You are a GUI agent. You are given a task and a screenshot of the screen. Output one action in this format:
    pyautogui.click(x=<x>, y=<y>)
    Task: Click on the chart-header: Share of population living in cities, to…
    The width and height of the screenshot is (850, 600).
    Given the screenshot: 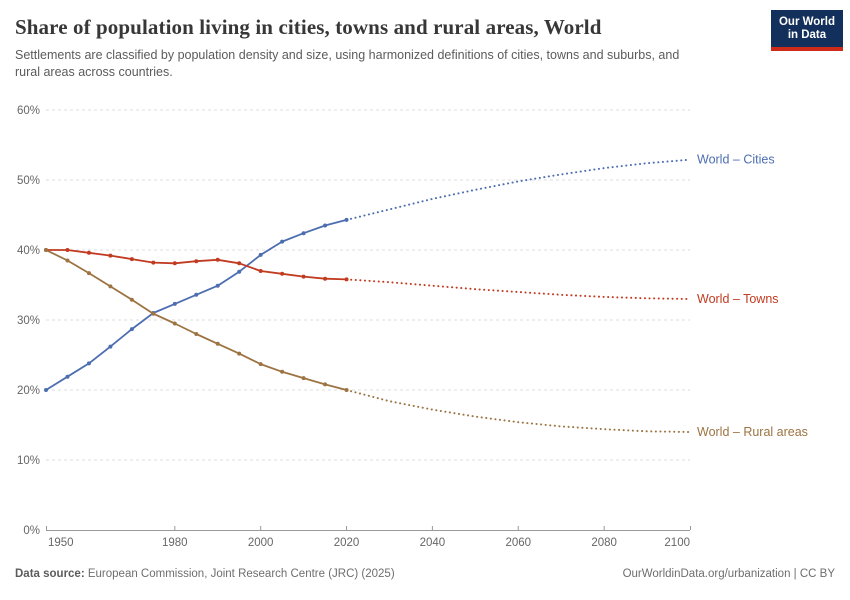 What is the action you would take?
    pyautogui.click(x=390, y=47)
    